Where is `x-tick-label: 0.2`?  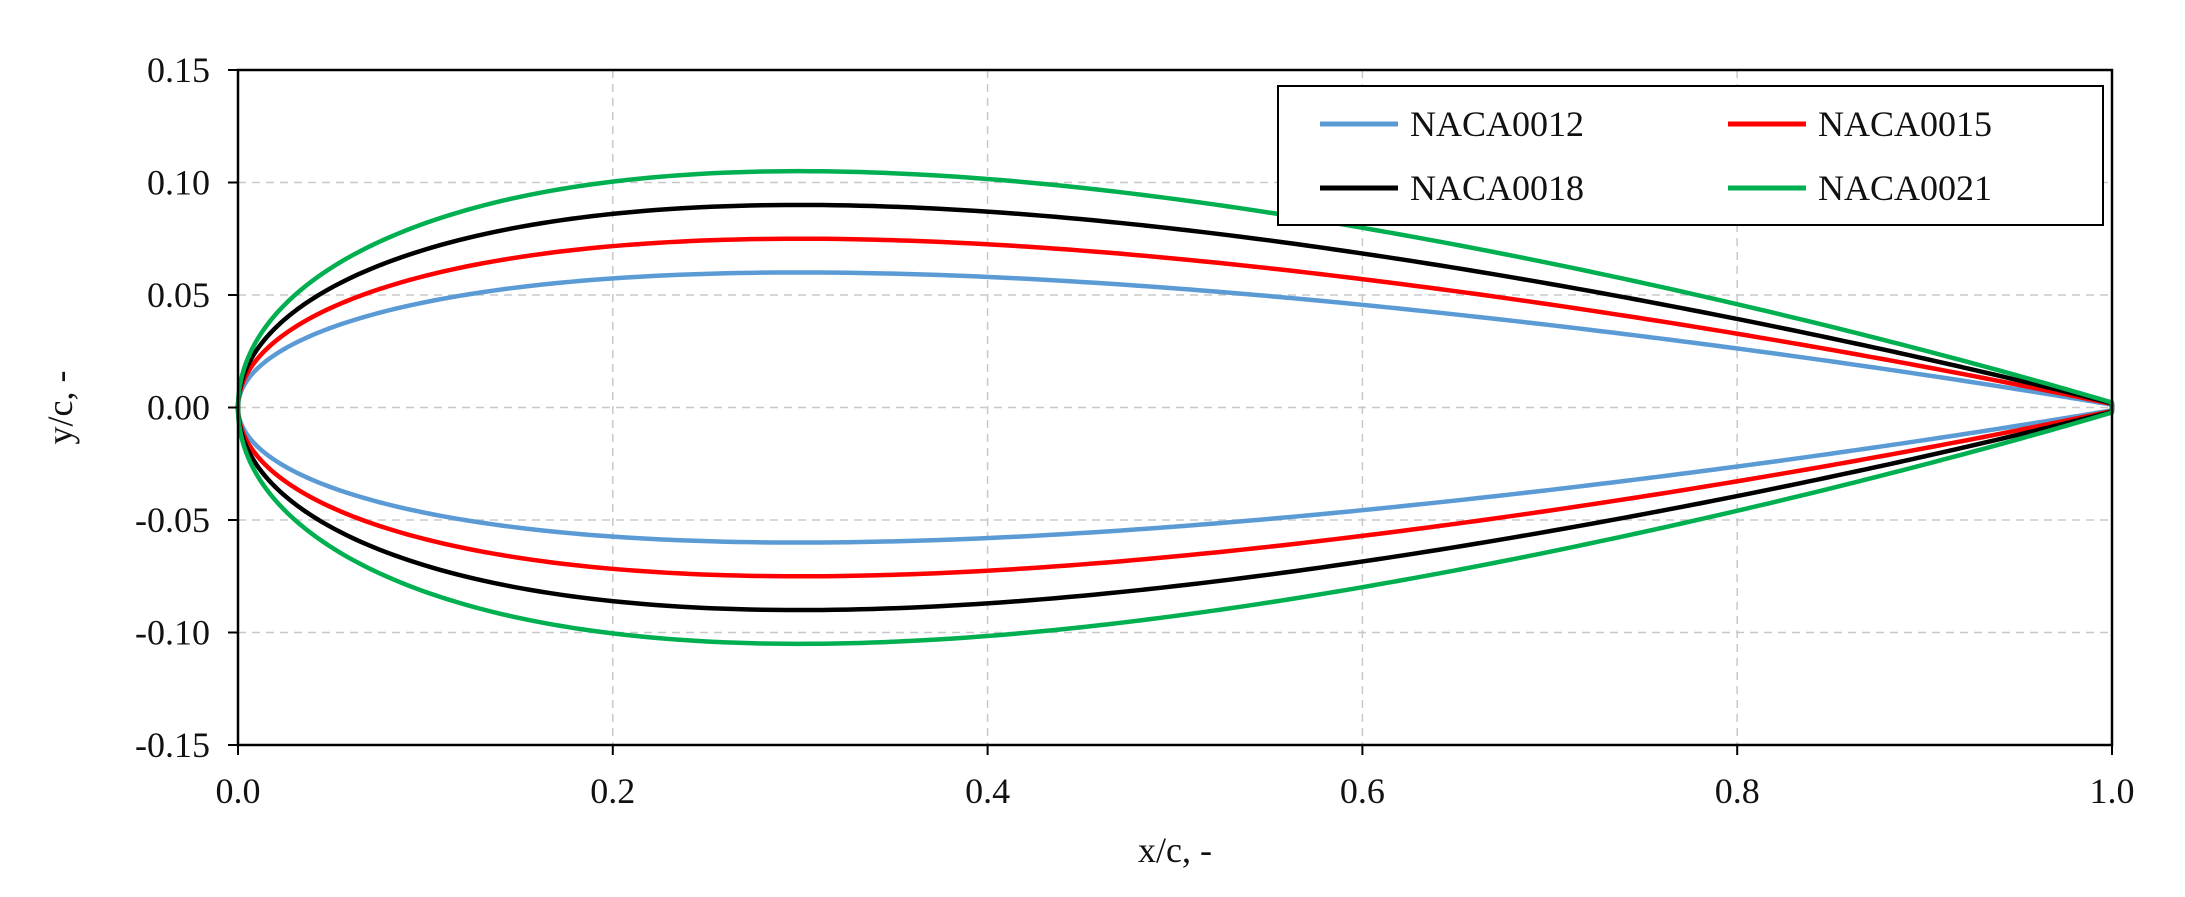
x-tick-label: 0.2 is located at coordinates (612, 791).